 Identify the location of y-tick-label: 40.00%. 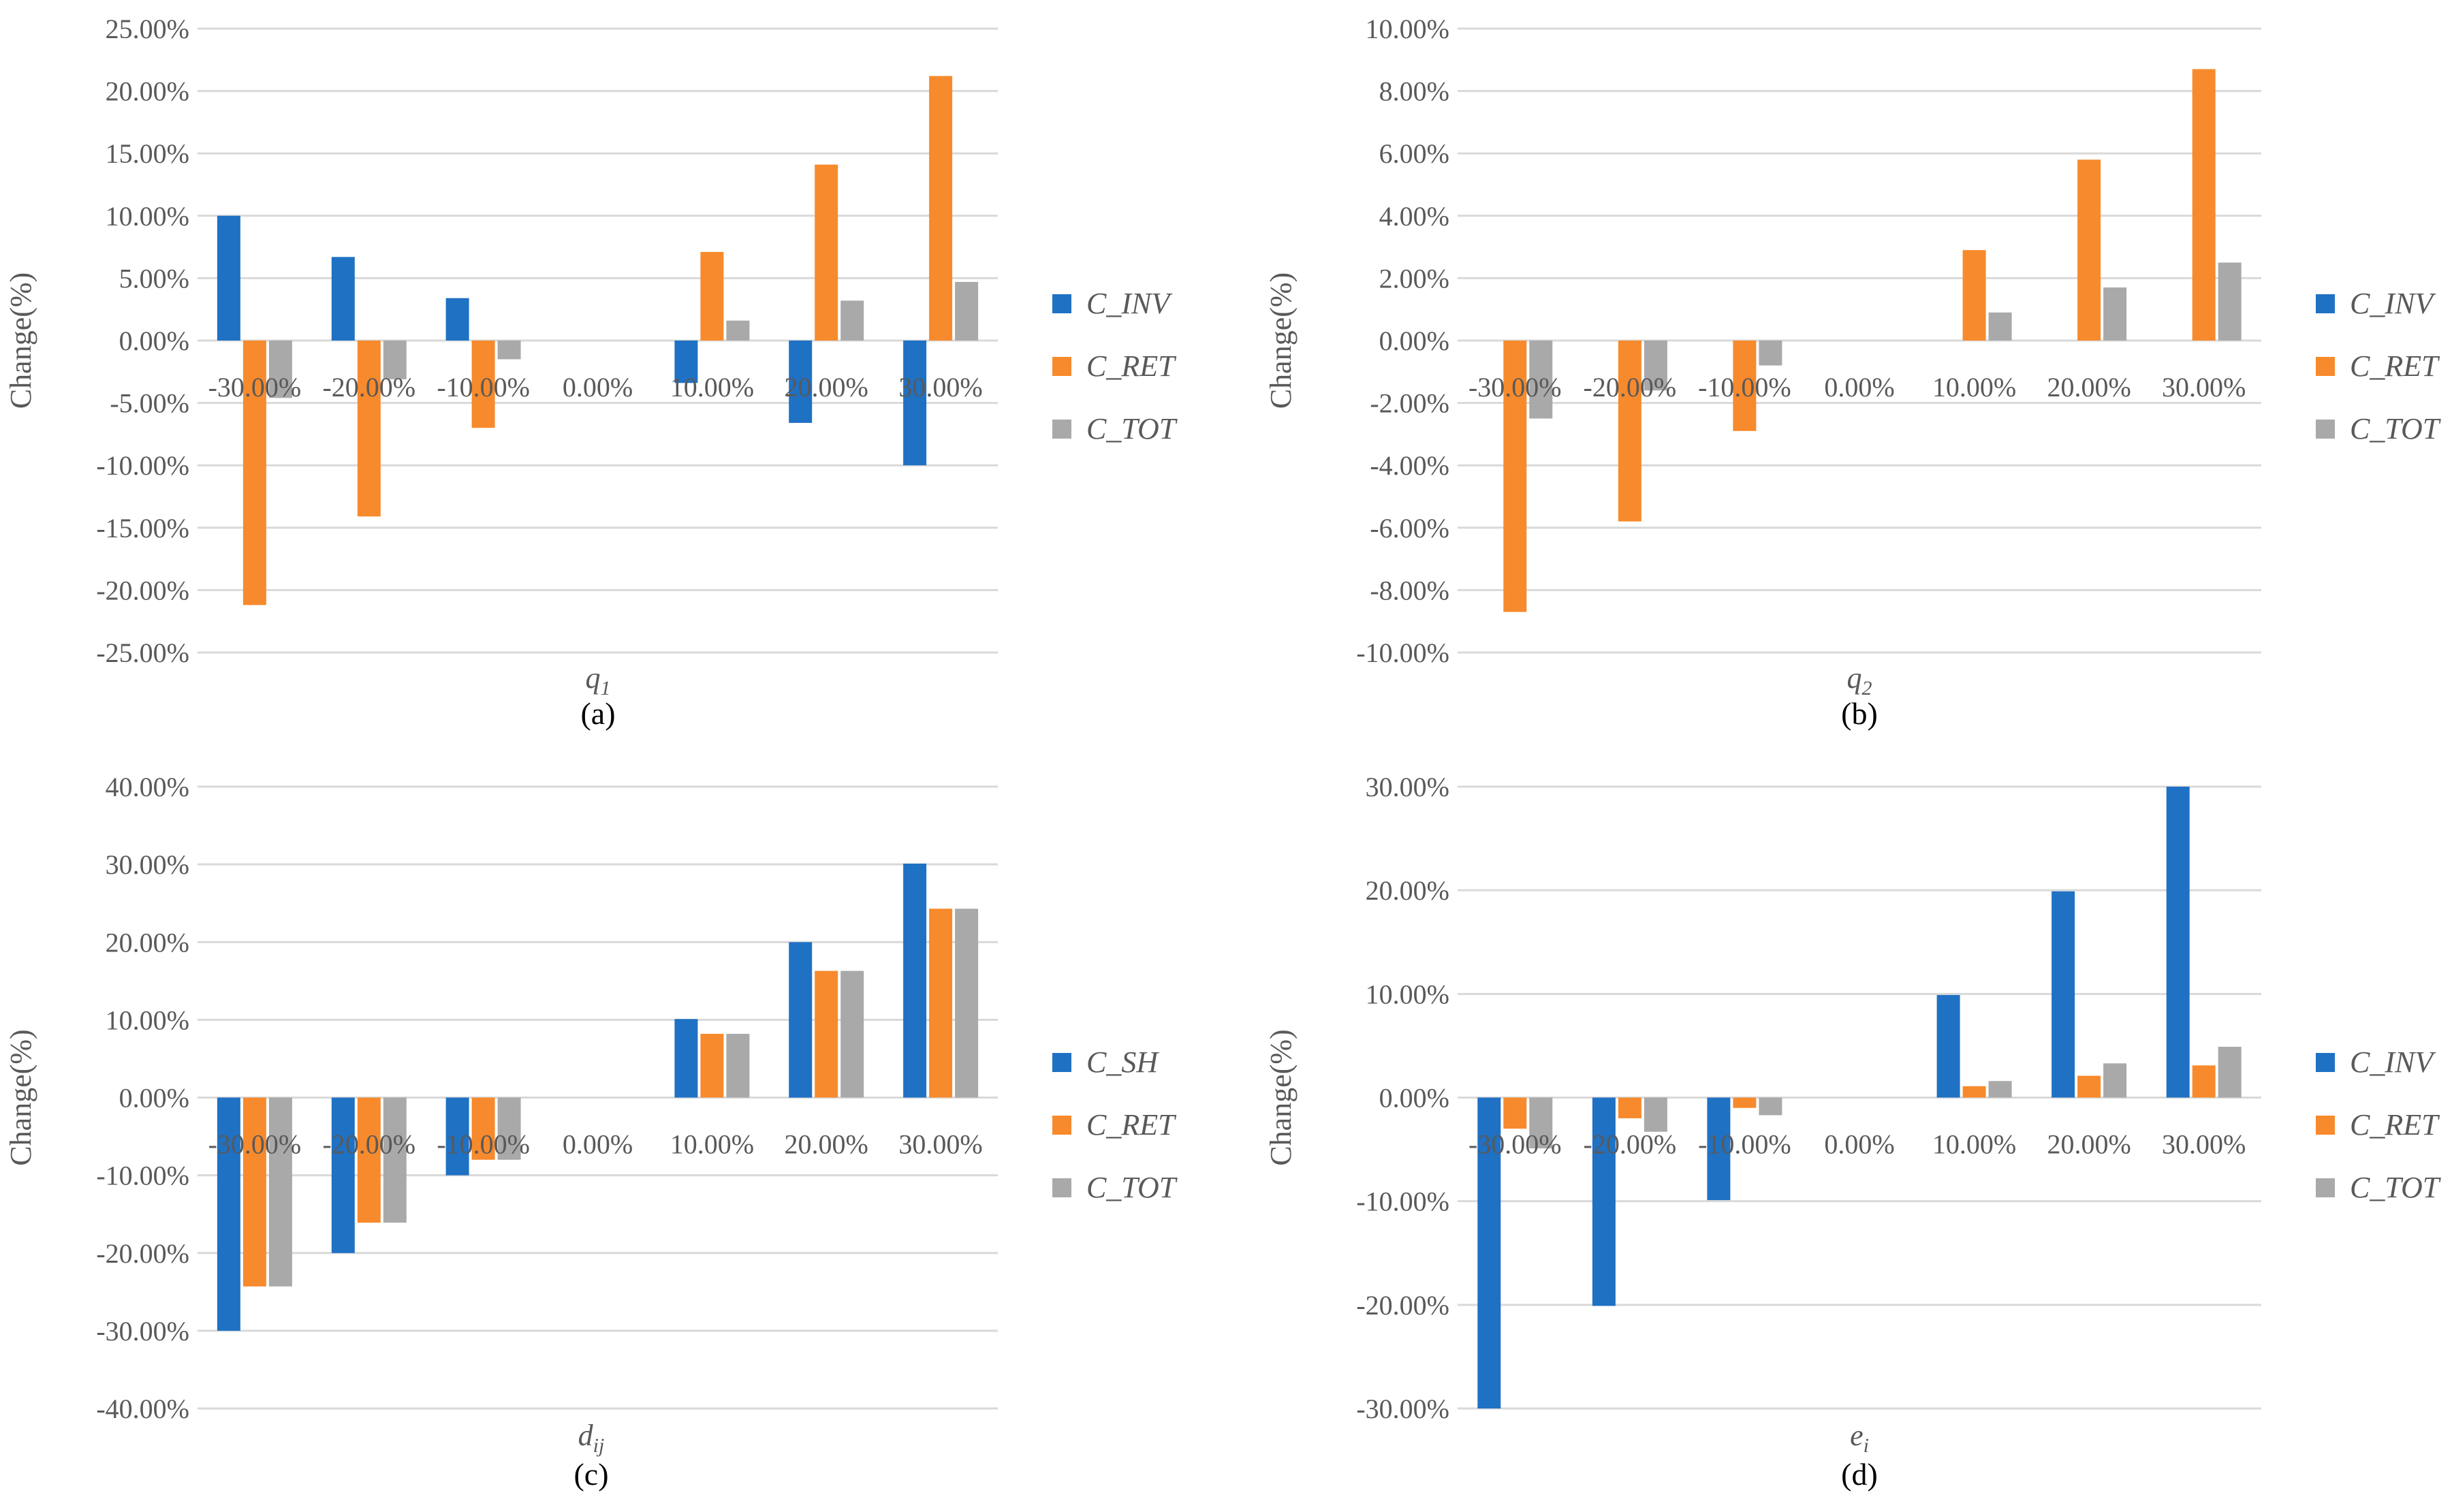
(147, 787).